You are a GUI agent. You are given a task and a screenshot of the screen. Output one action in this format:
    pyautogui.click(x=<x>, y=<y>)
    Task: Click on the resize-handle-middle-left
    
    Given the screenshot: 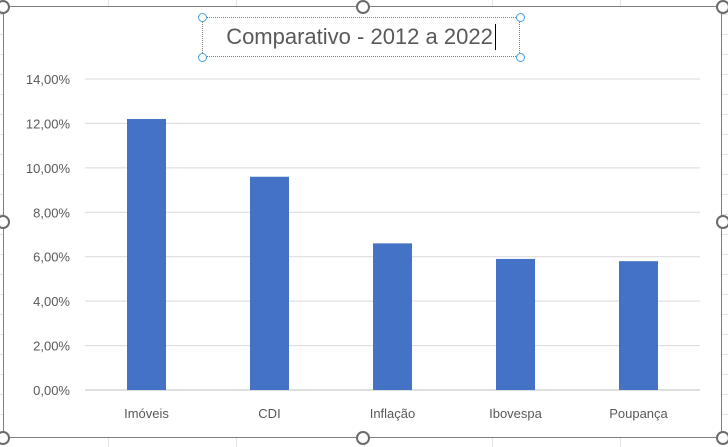 What is the action you would take?
    pyautogui.click(x=5, y=222)
    